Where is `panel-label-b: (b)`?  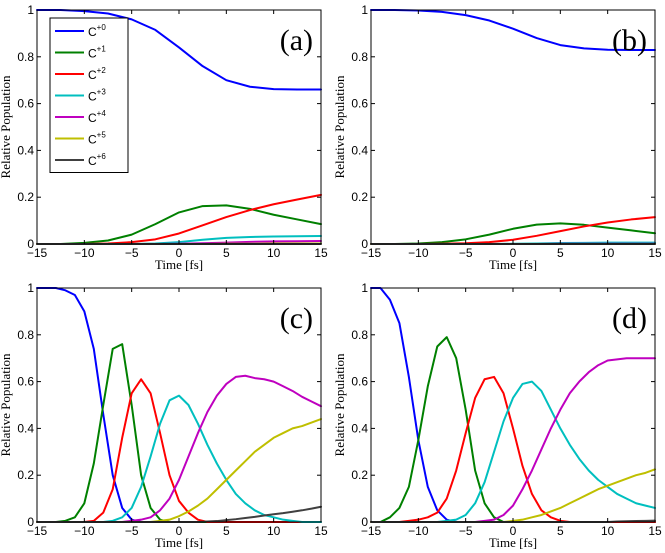
panel-label-b: (b) is located at coordinates (629, 40).